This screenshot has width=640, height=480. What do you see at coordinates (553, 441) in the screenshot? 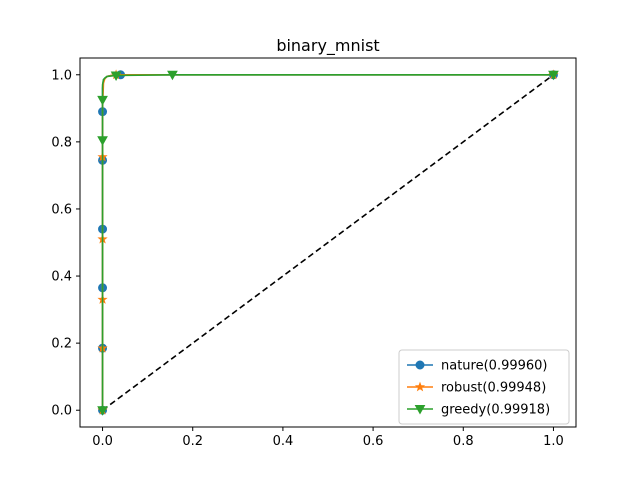
I see `x-tick-label: 1.0` at bounding box center [553, 441].